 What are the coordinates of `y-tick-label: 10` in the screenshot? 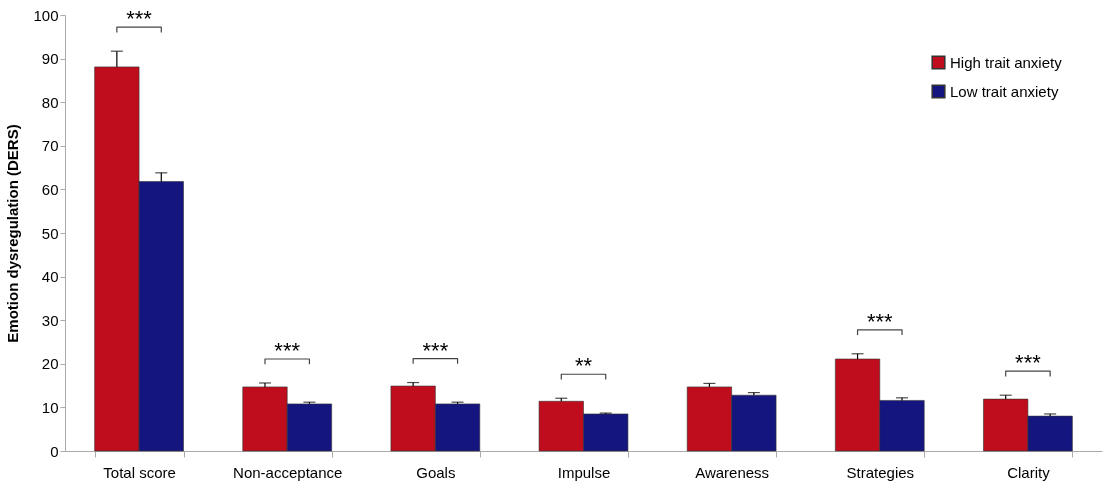 It's located at (50, 407).